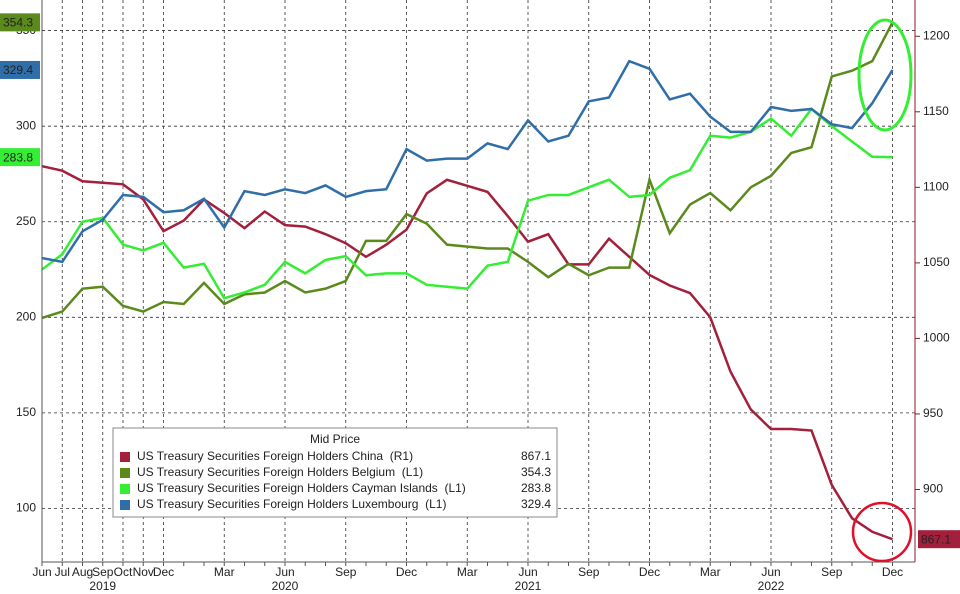 The height and width of the screenshot is (594, 960). I want to click on last-value-label: 329.4, so click(18, 70).